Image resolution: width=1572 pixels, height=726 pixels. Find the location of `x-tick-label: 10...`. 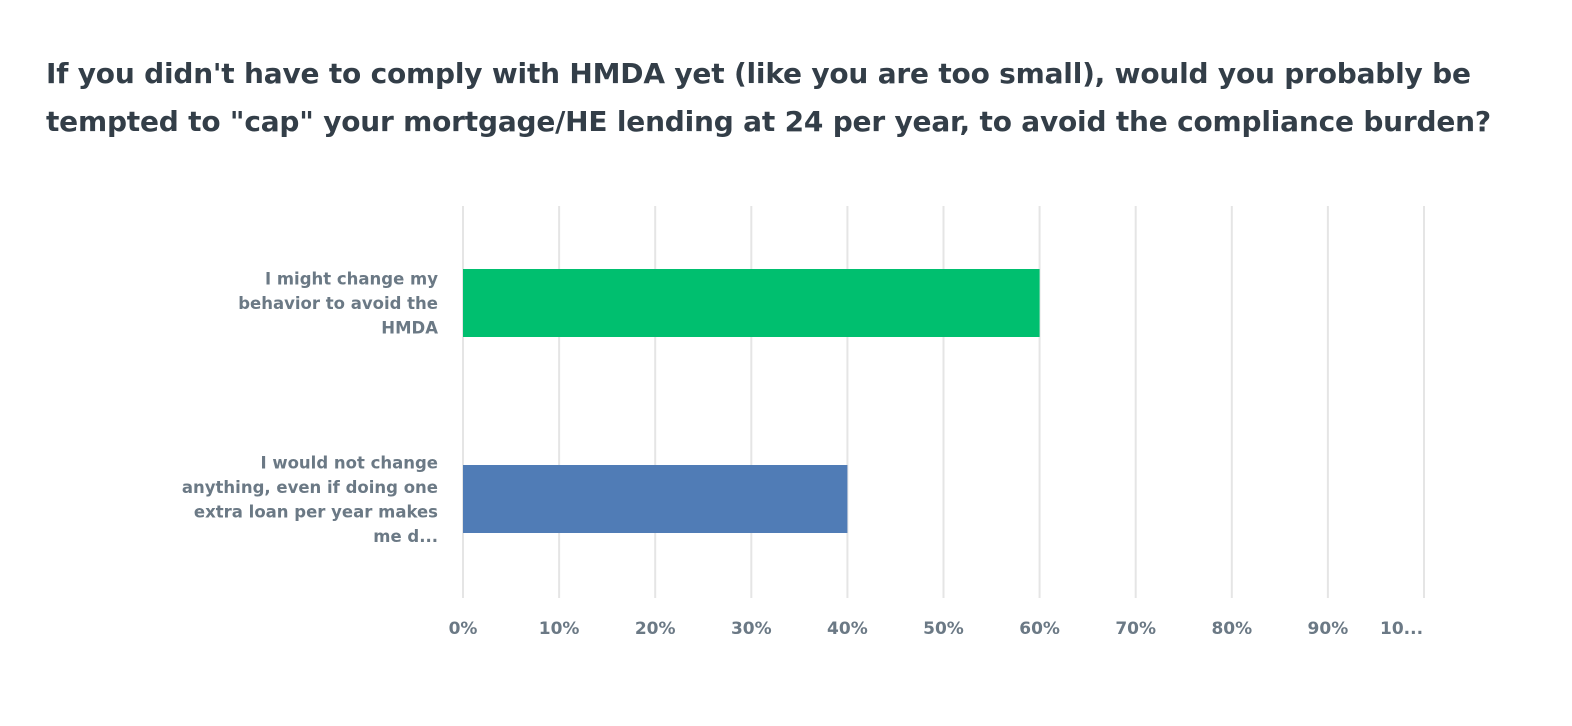

x-tick-label: 10... is located at coordinates (1401, 629).